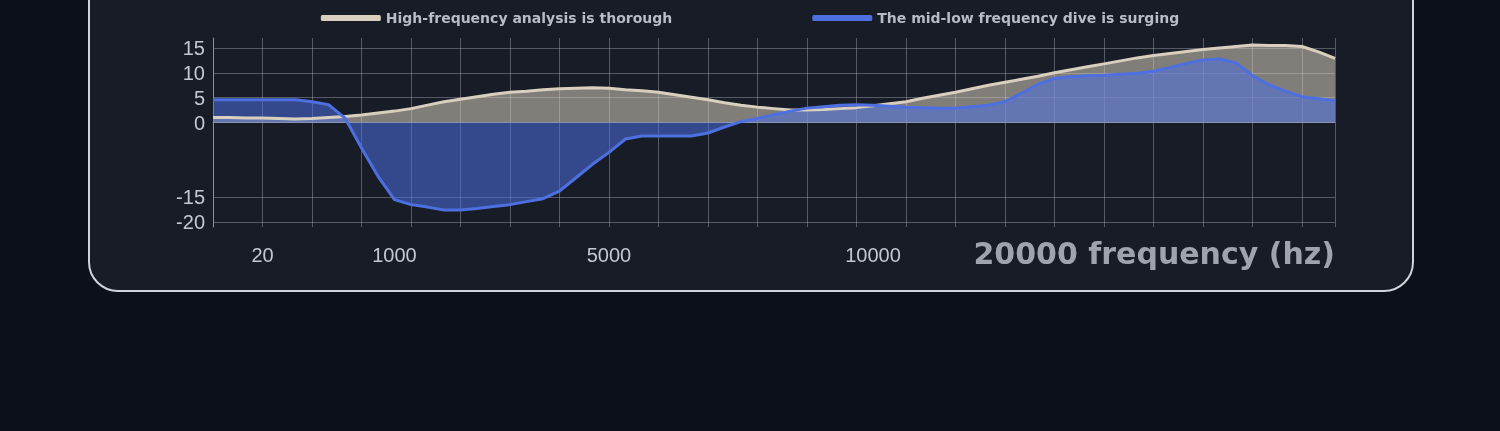  I want to click on y-tick-label: 15, so click(193, 47).